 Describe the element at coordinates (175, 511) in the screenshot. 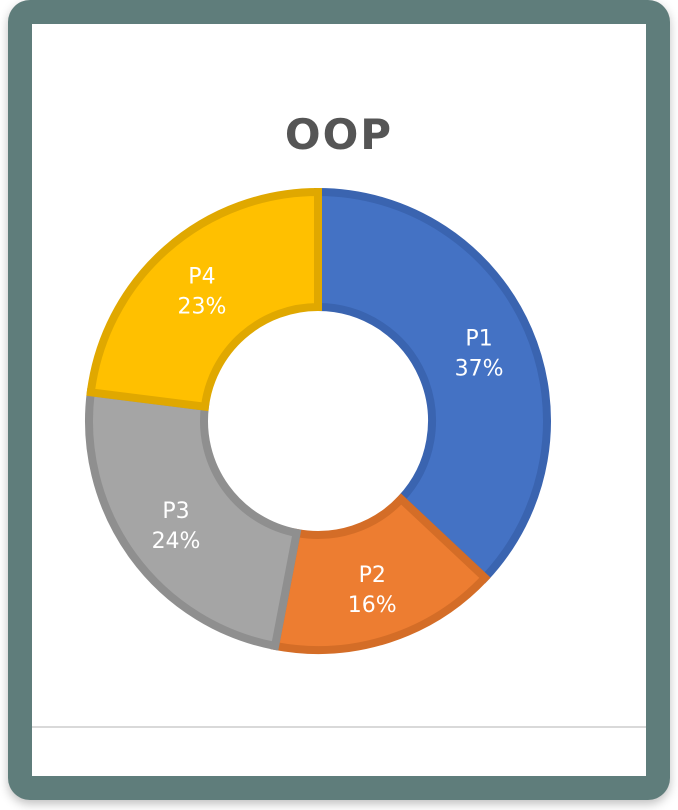

I see `slice-label-p3: P3` at that location.